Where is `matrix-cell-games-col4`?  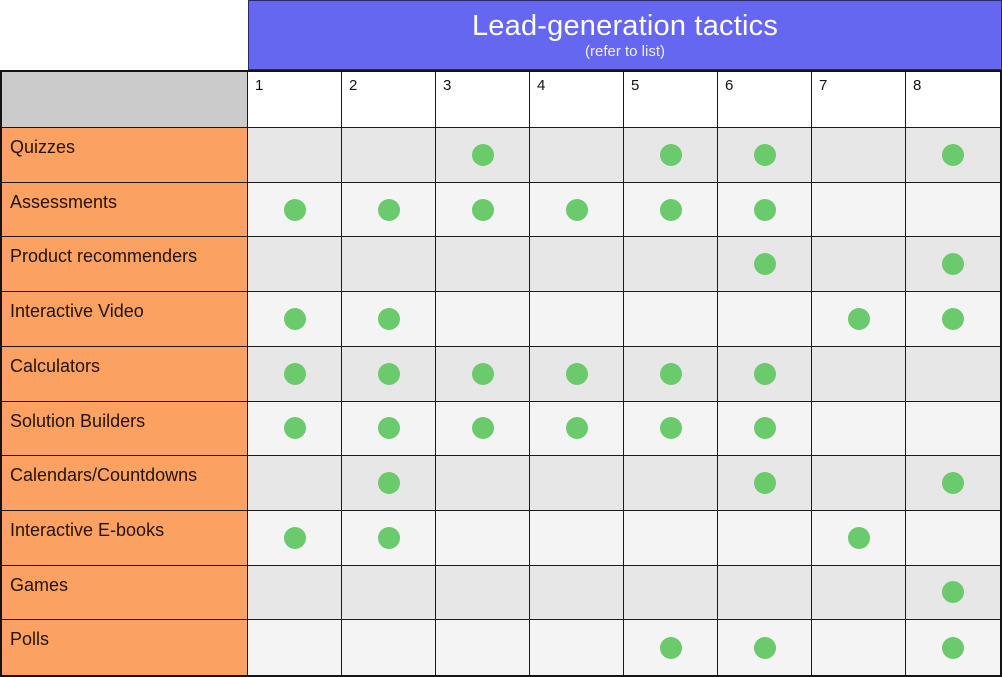
matrix-cell-games-col4 is located at coordinates (577, 593).